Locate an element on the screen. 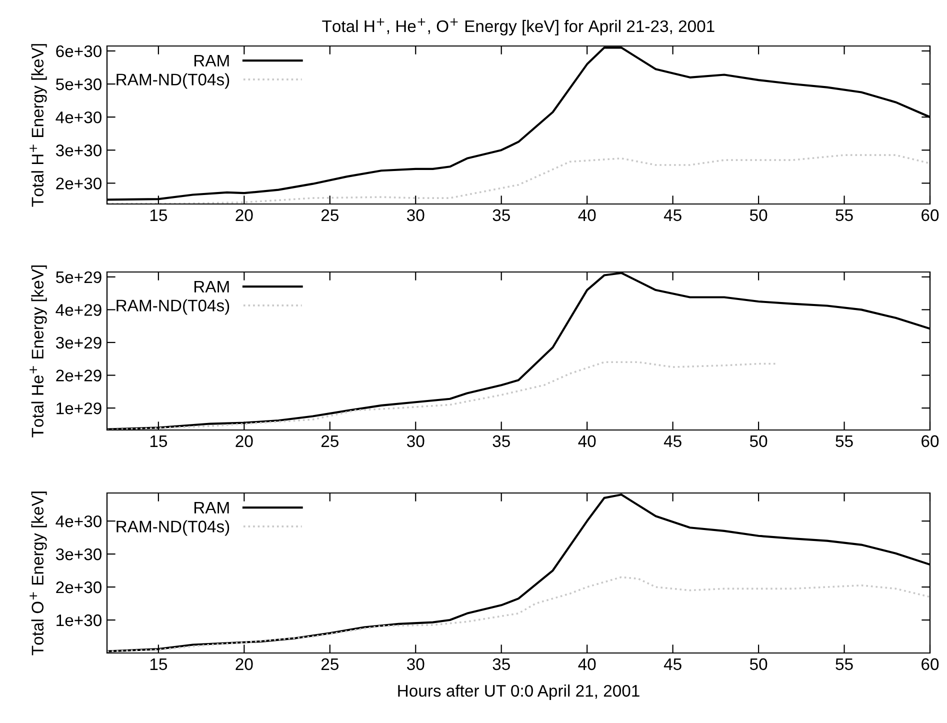  y-tick-label: 5e+29 is located at coordinates (79, 277).